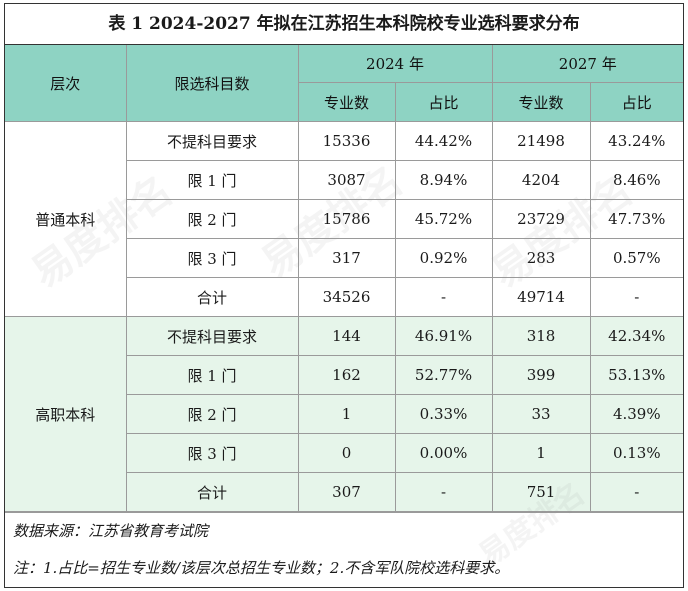  Describe the element at coordinates (66, 83) in the screenshot. I see `header-level: 层次` at that location.